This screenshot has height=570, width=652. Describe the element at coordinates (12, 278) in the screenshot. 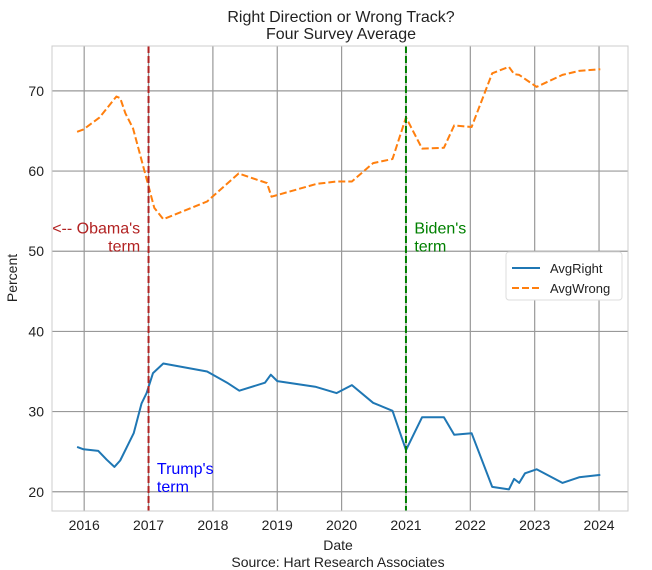

I see `y-axis-label: Percent` at that location.